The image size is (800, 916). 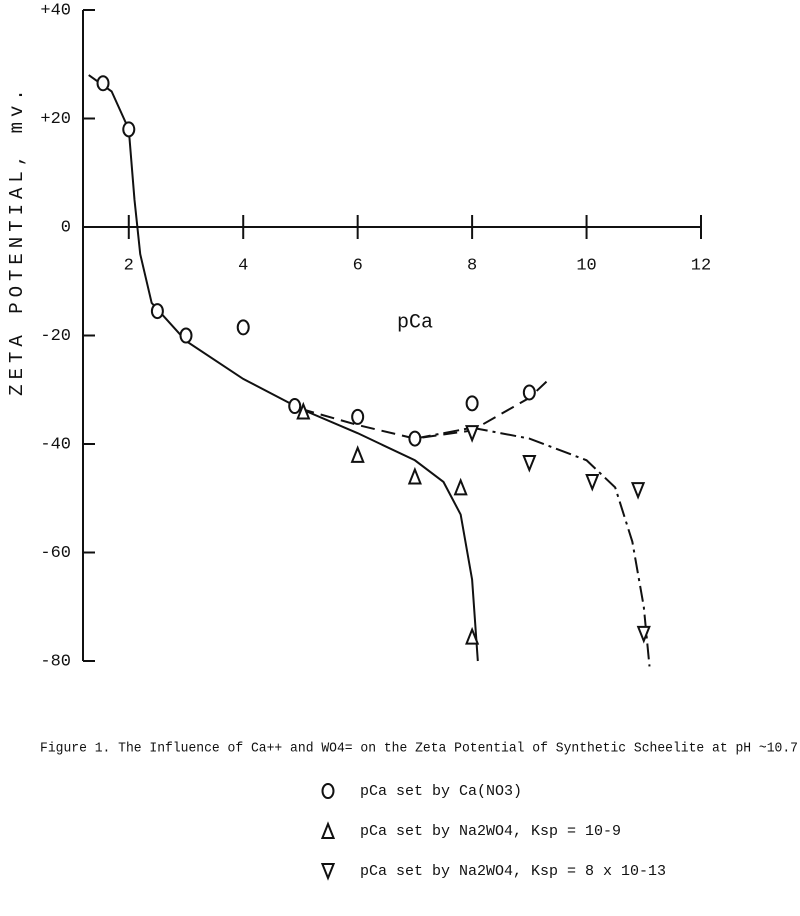 I want to click on y-tick-label: -60, so click(x=55, y=553).